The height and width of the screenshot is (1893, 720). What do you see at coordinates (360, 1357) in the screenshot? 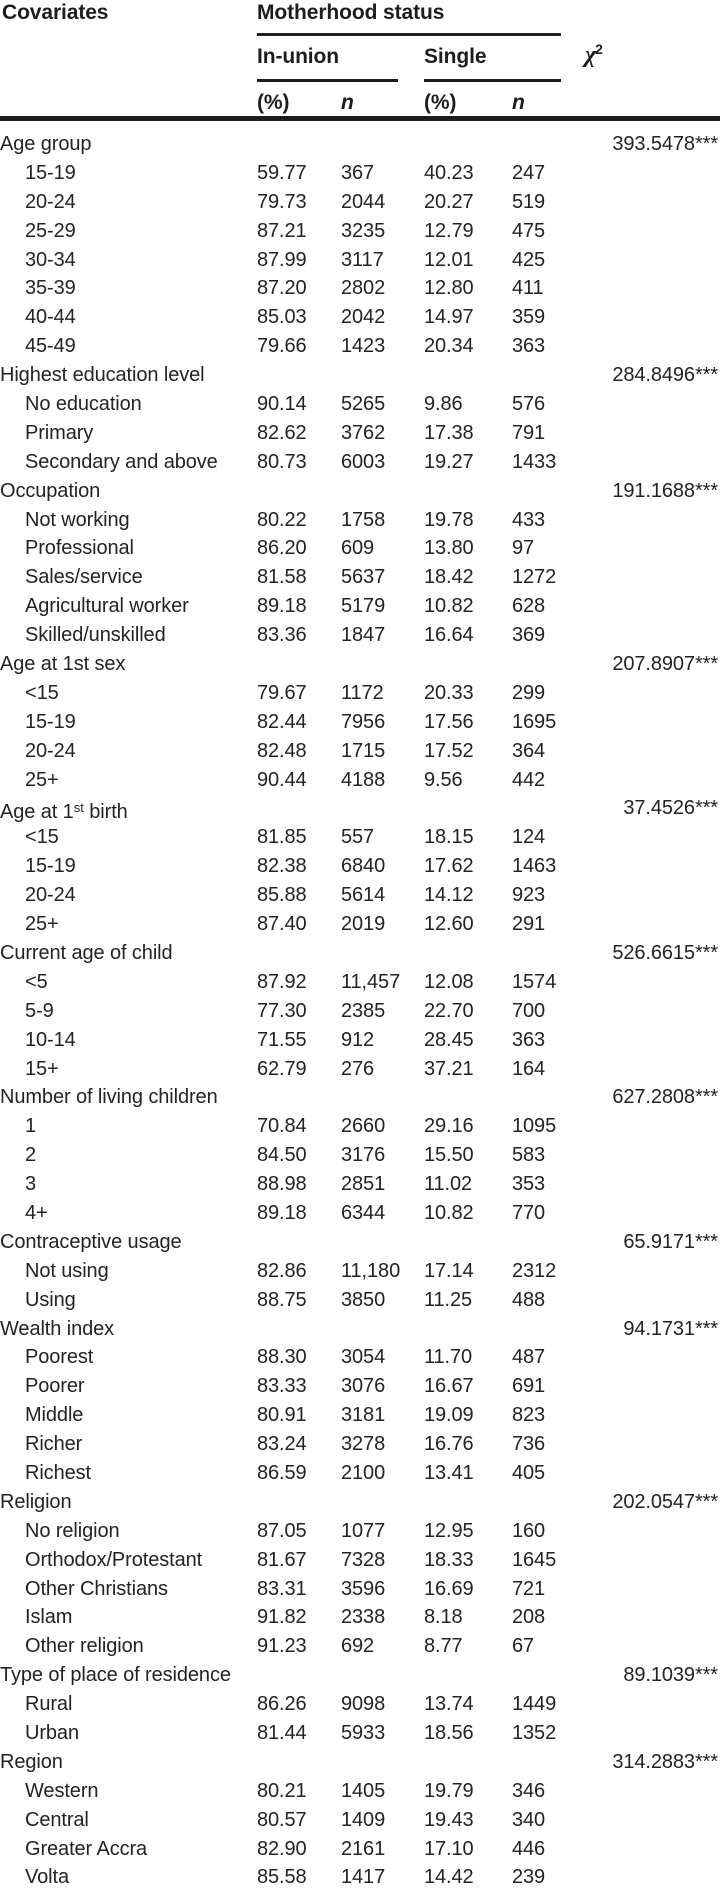
I see `table-row: Poorest 88.30 3054 11.70 487` at bounding box center [360, 1357].